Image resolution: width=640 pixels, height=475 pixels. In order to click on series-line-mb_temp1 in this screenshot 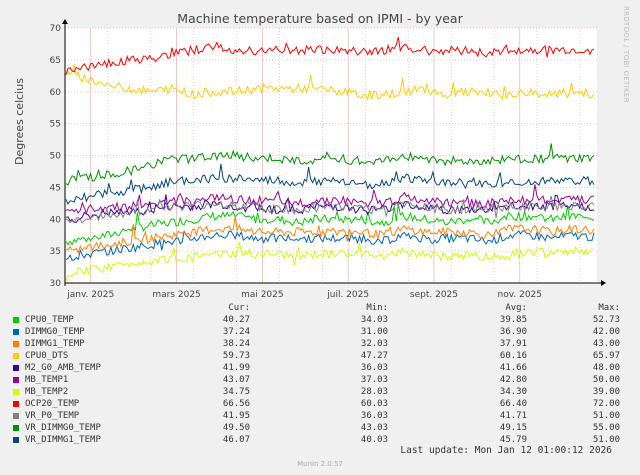, I will do `click(330, 199)`.